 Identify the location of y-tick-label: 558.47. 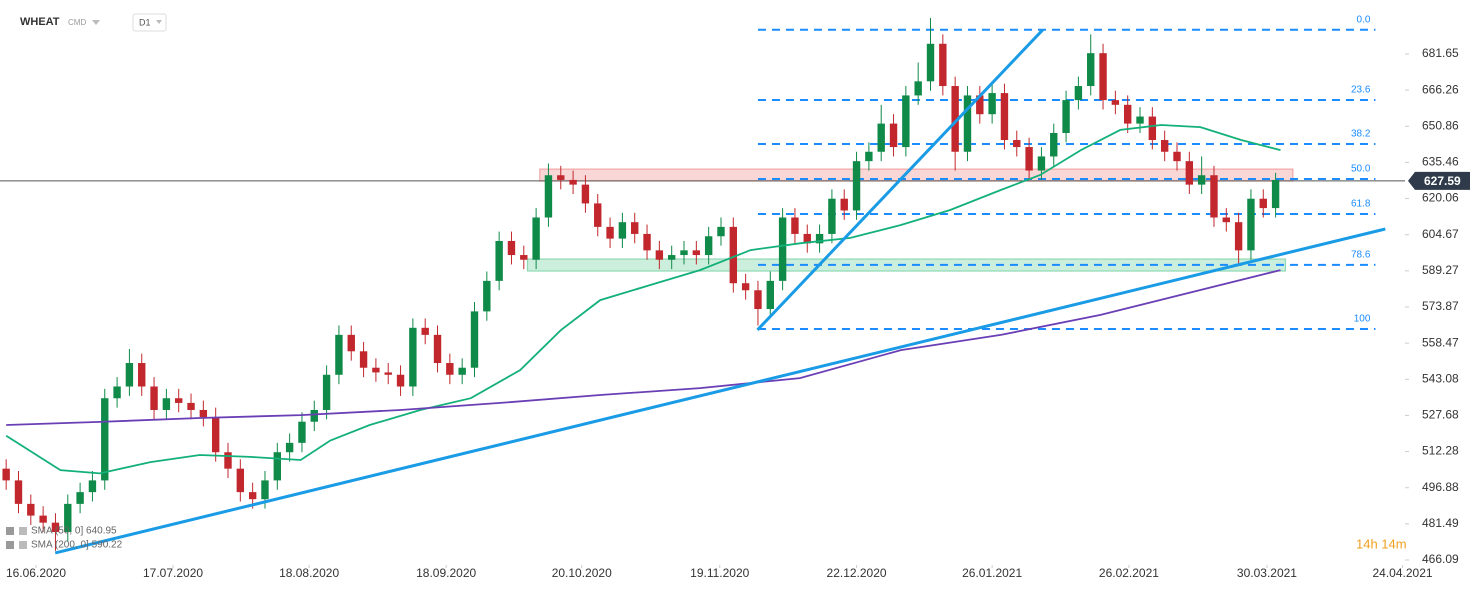
(1440, 342).